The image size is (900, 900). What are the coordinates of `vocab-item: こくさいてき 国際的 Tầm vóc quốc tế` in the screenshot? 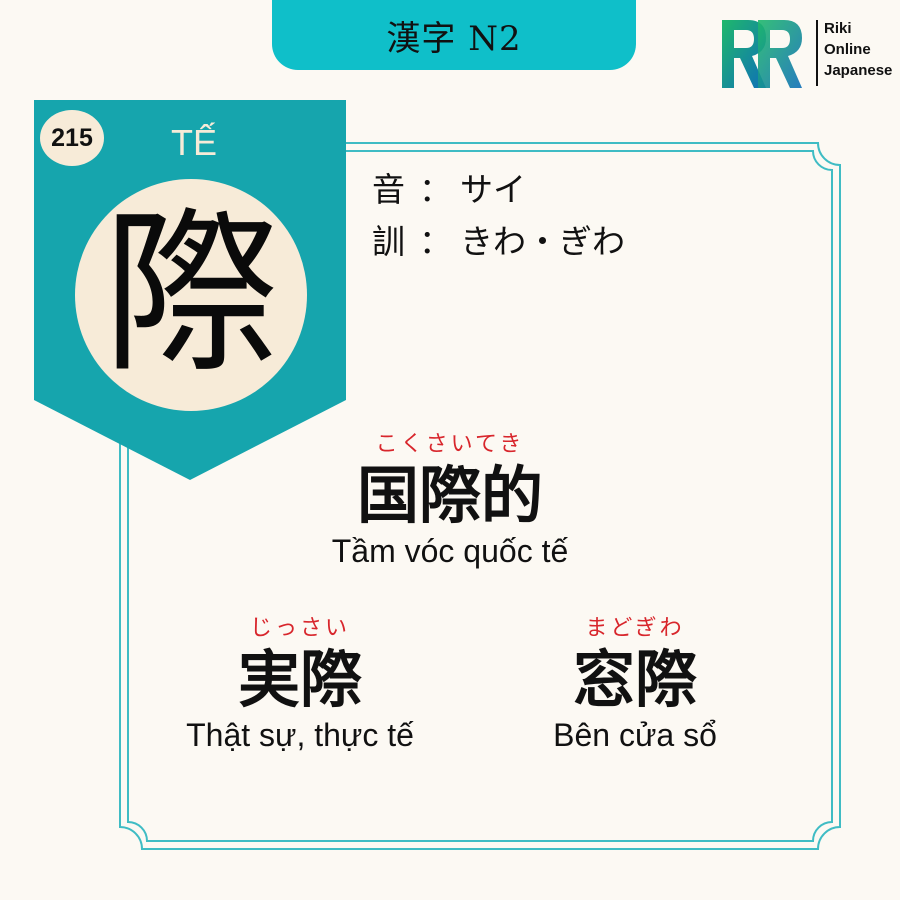 It's located at (450, 500).